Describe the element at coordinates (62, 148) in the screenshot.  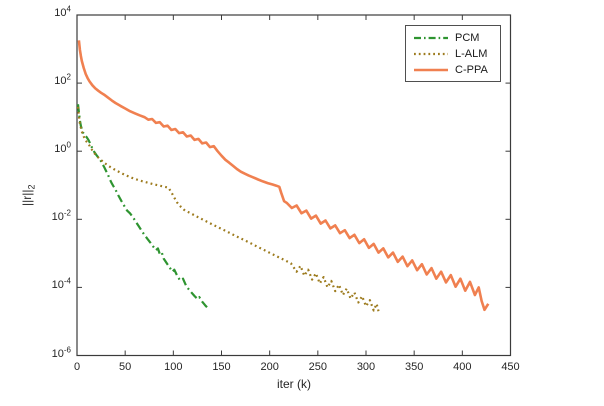
I see `y-tick-label: 10⁰` at that location.